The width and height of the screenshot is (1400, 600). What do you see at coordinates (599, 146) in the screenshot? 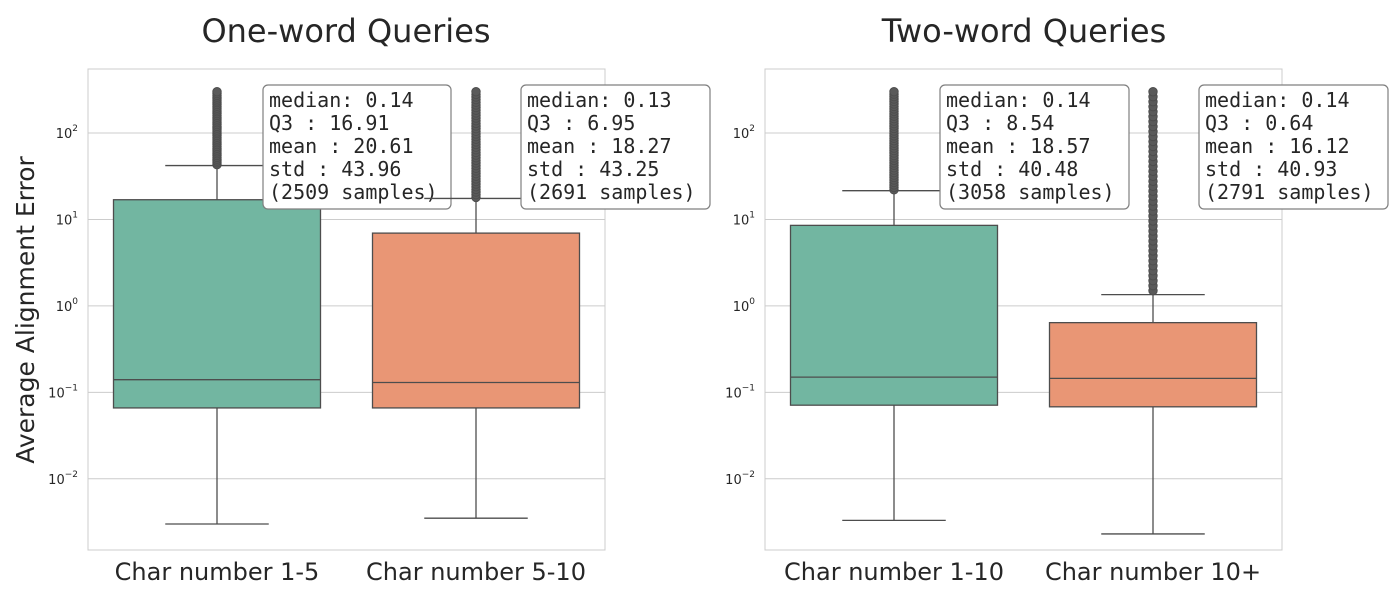
I see `stats-line: mean : 18.27` at bounding box center [599, 146].